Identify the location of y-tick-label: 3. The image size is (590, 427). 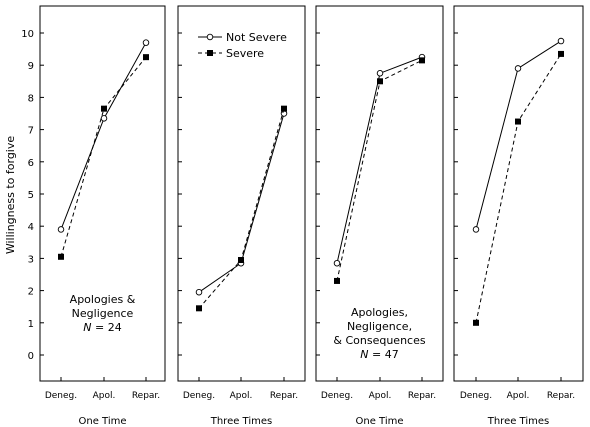
(31, 259).